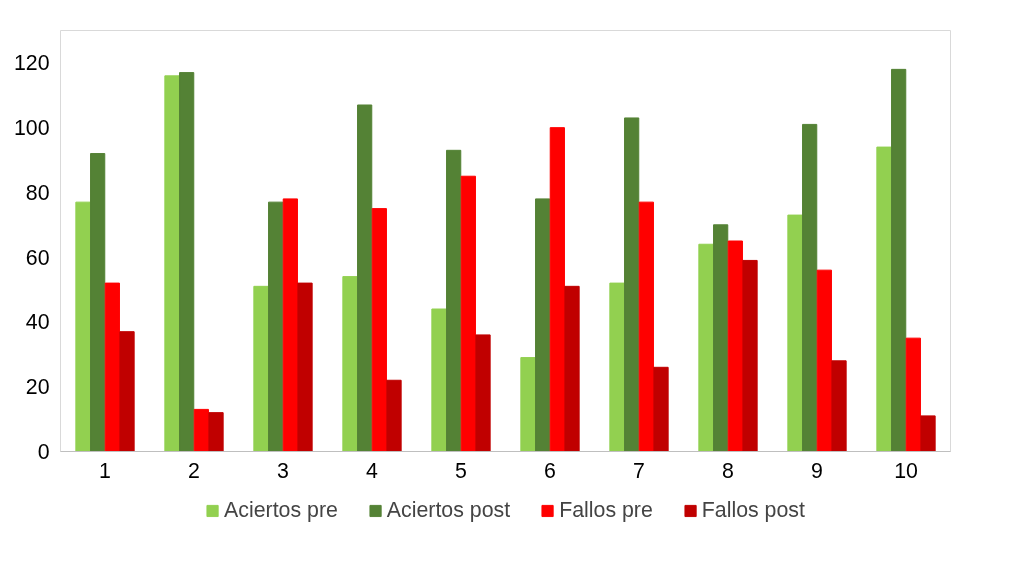  What do you see at coordinates (817, 470) in the screenshot?
I see `x-tick-label: 9` at bounding box center [817, 470].